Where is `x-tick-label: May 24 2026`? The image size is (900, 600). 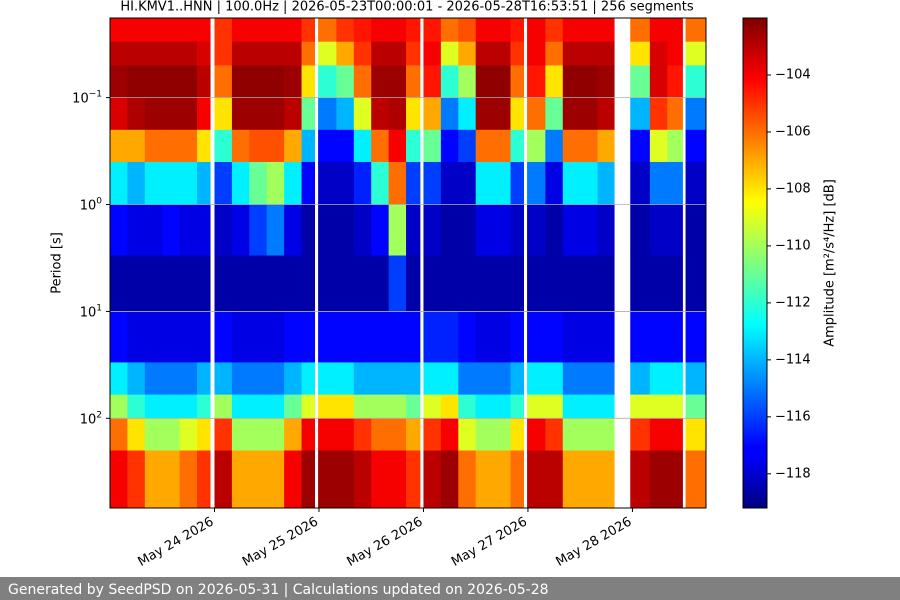
x-tick-label: May 24 2026 is located at coordinates (176, 541).